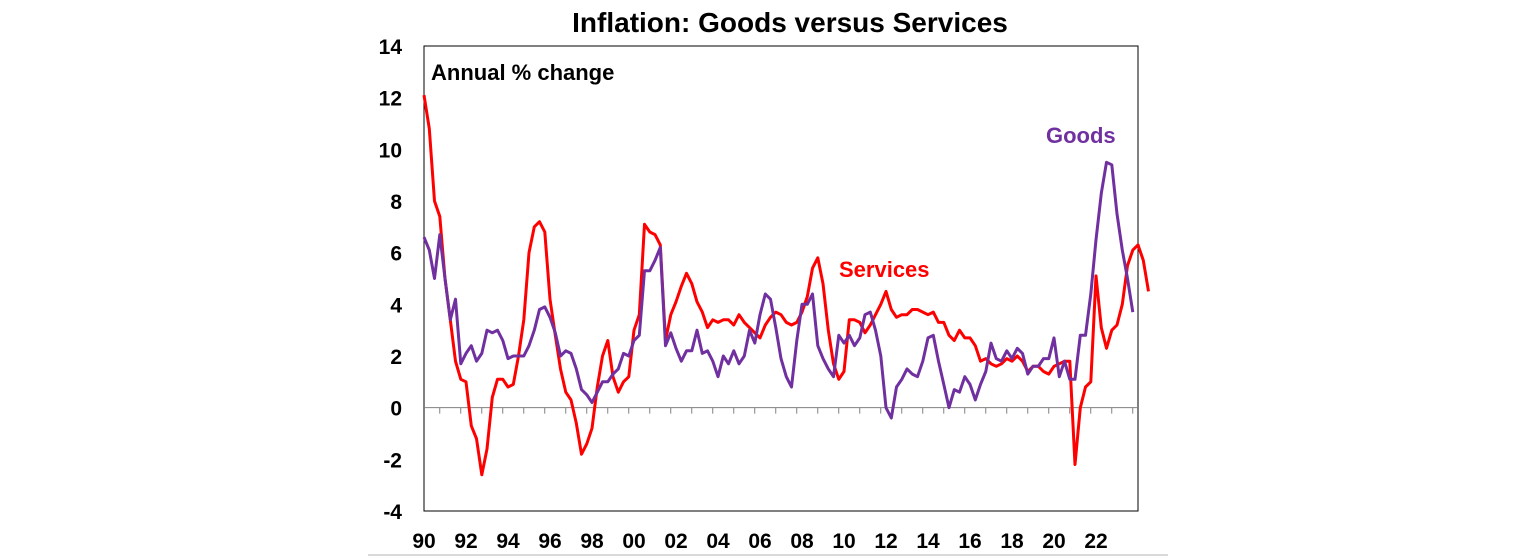  I want to click on x-tick-label: 94, so click(508, 541).